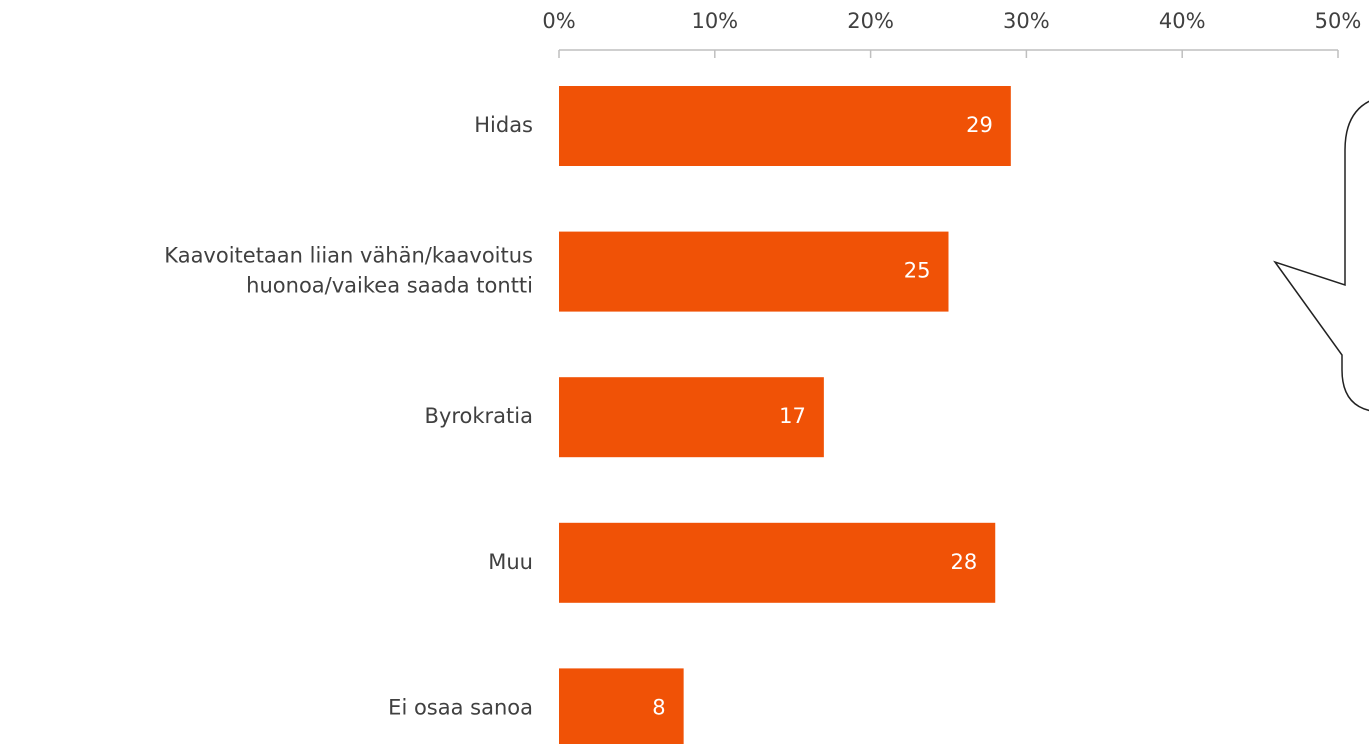 This screenshot has height=744, width=1369. What do you see at coordinates (1338, 21) in the screenshot?
I see `x-tick-label: 50%` at bounding box center [1338, 21].